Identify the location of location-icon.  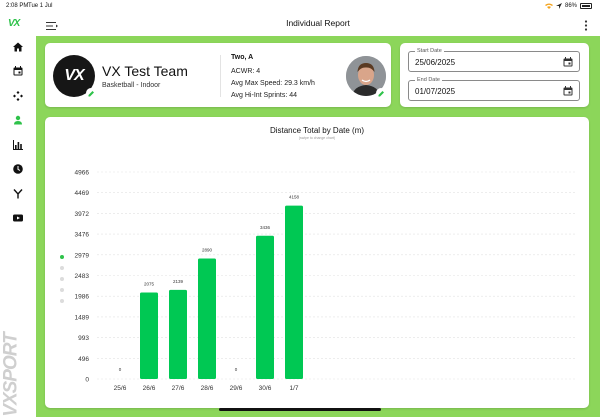
(558, 6).